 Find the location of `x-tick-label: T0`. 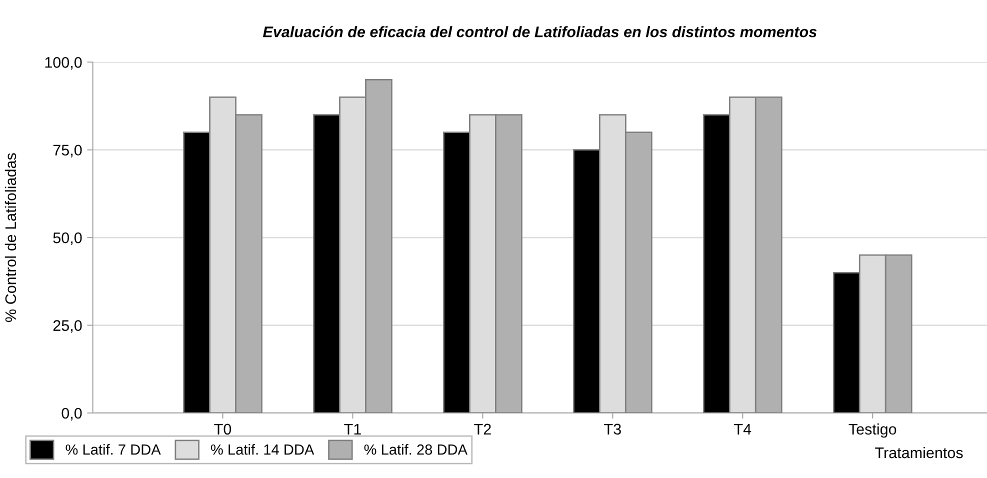

x-tick-label: T0 is located at coordinates (223, 429).